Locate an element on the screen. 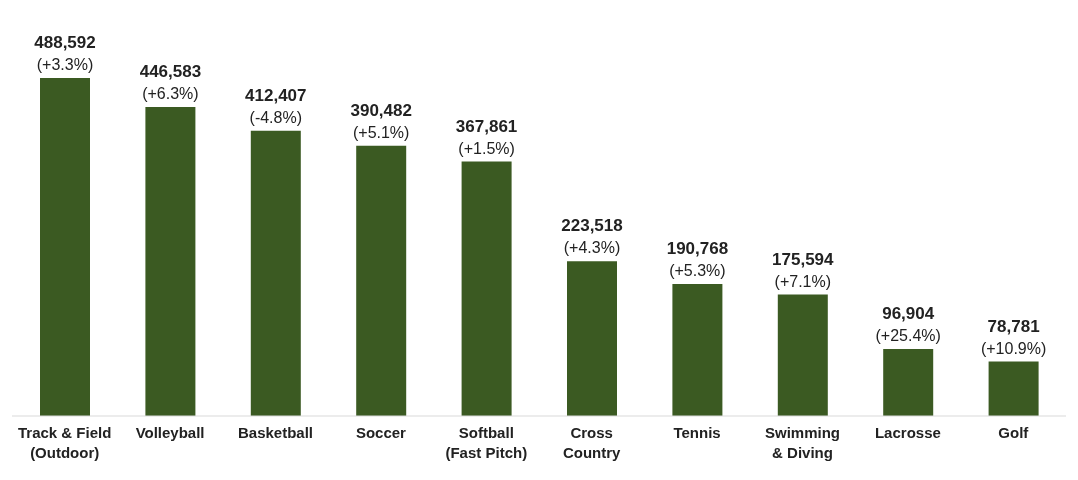 This screenshot has height=480, width=1078. x-tick-label: Volleyball is located at coordinates (170, 432).